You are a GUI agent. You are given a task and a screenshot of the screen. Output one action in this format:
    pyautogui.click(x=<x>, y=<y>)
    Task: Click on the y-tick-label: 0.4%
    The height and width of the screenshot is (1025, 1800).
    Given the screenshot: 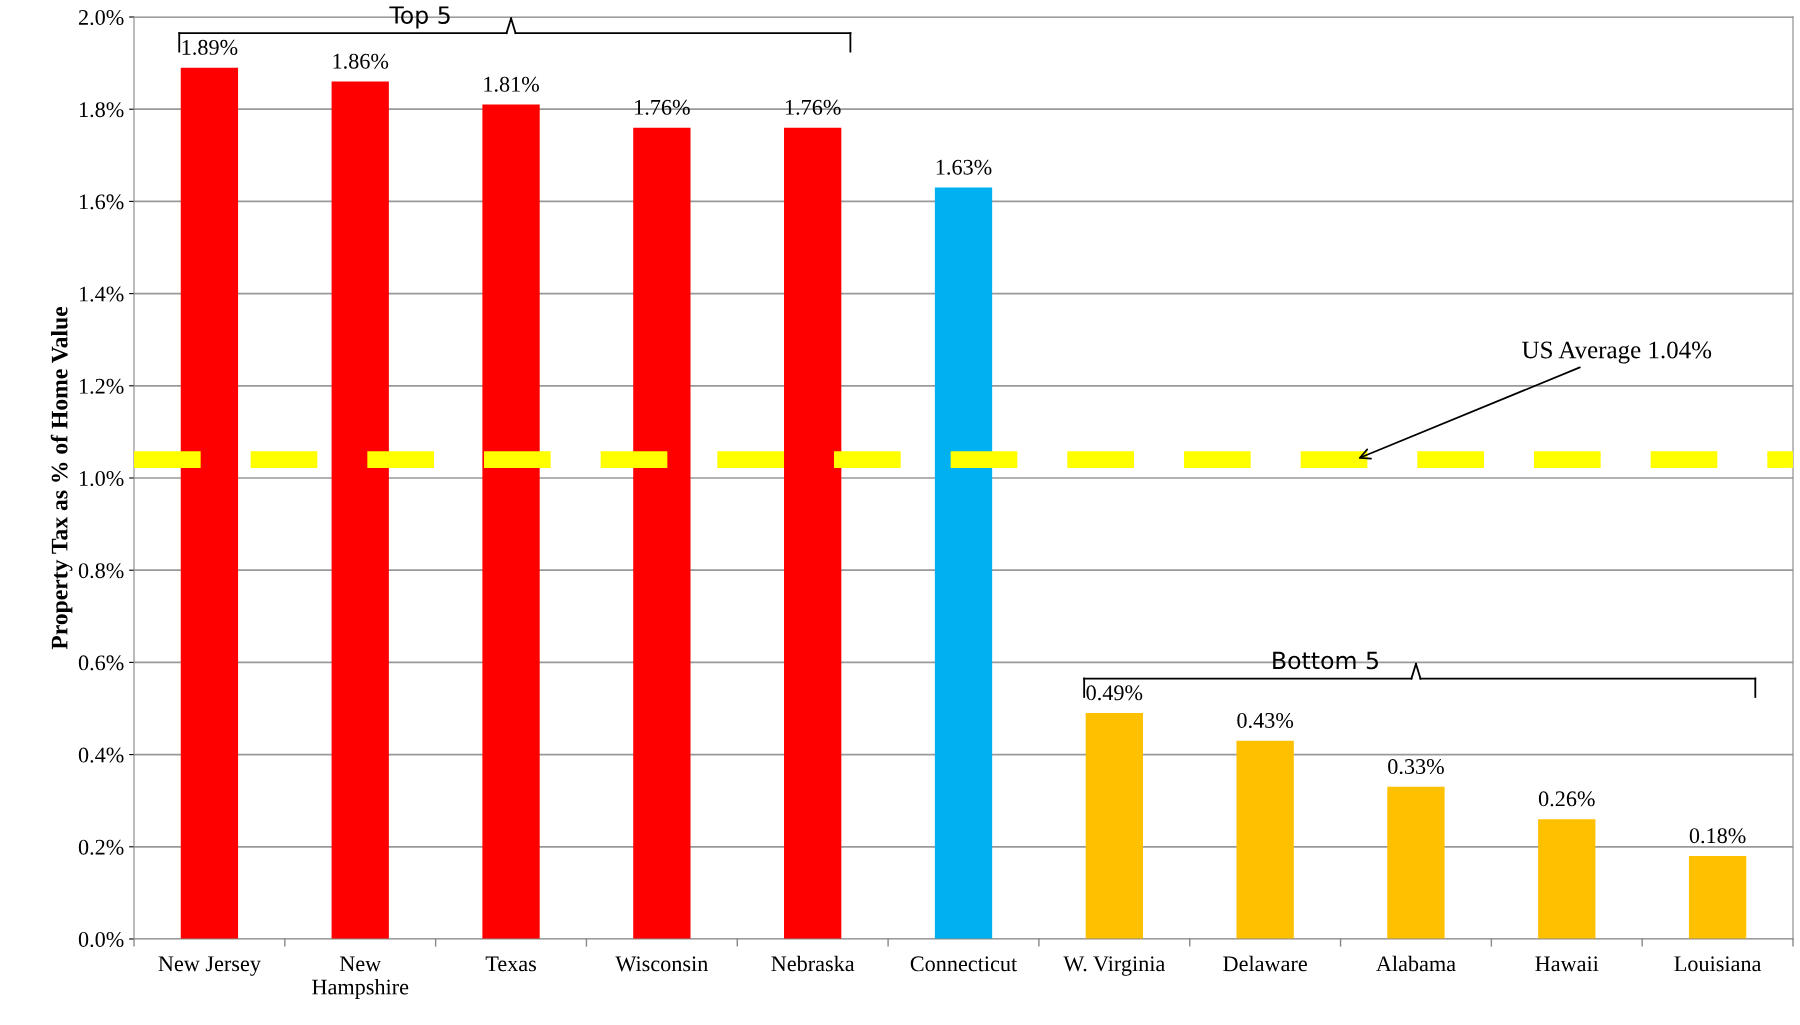 What is the action you would take?
    pyautogui.click(x=101, y=755)
    